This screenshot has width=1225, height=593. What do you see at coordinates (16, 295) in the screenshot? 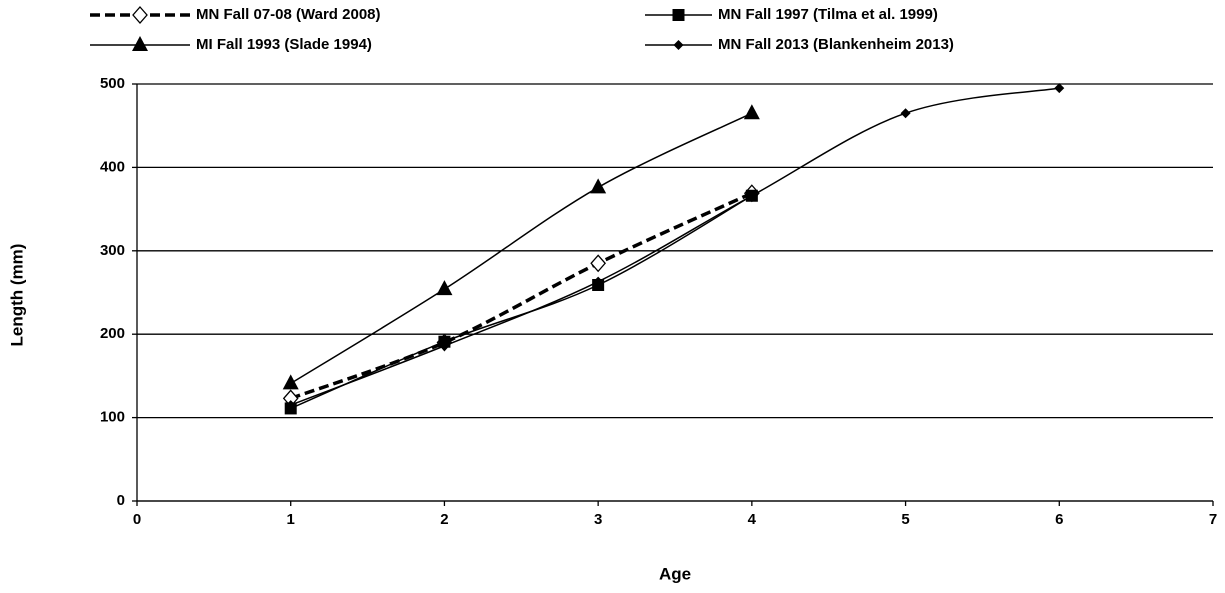
I see `y-axis-label: Length (mm)` at bounding box center [16, 295].